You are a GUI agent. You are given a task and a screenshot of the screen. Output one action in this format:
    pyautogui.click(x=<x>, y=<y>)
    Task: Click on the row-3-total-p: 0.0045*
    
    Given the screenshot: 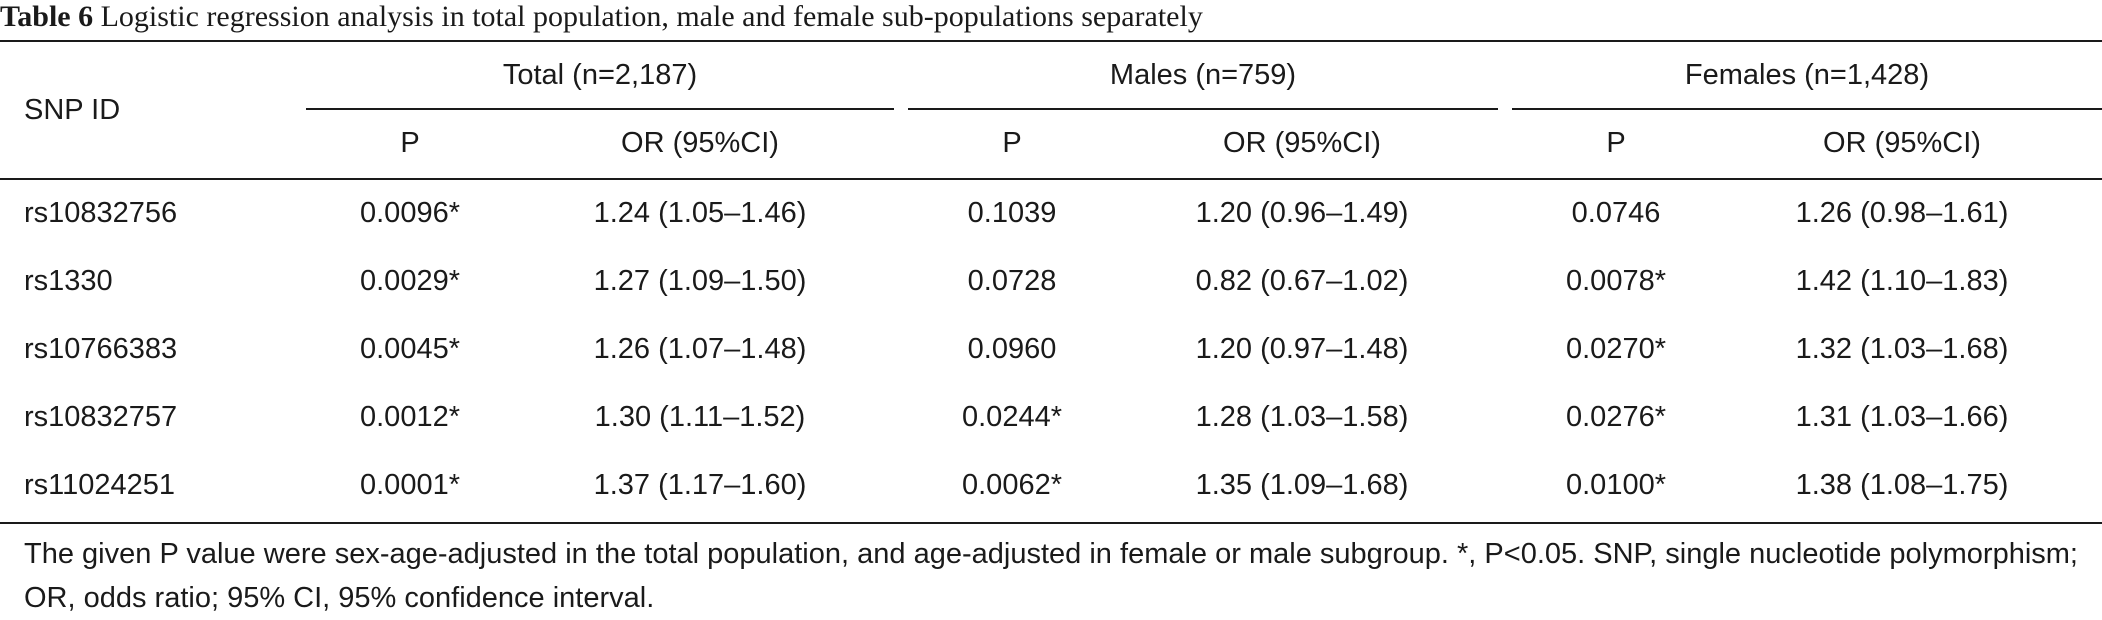 What is the action you would take?
    pyautogui.click(x=410, y=349)
    